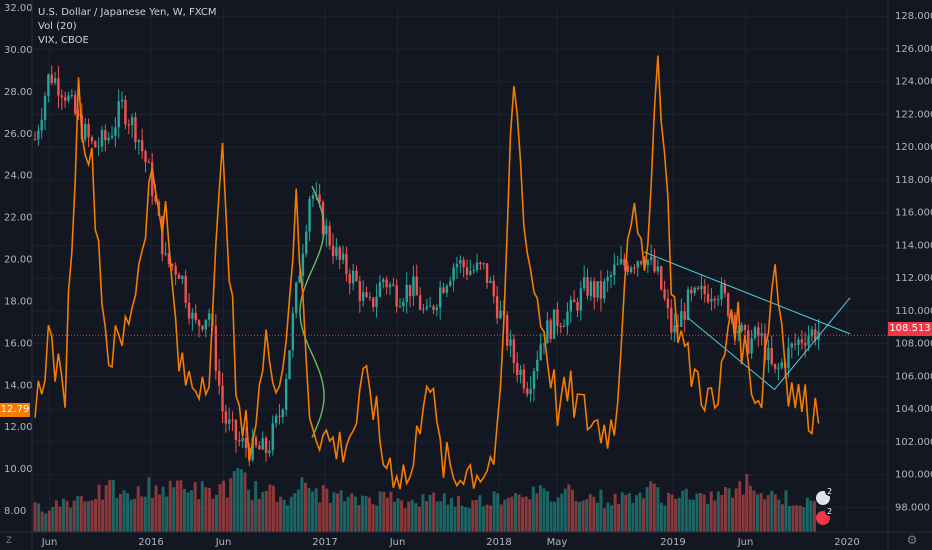 The width and height of the screenshot is (932, 550). What do you see at coordinates (913, 442) in the screenshot?
I see `y-tick-label-right: 102.000` at bounding box center [913, 442].